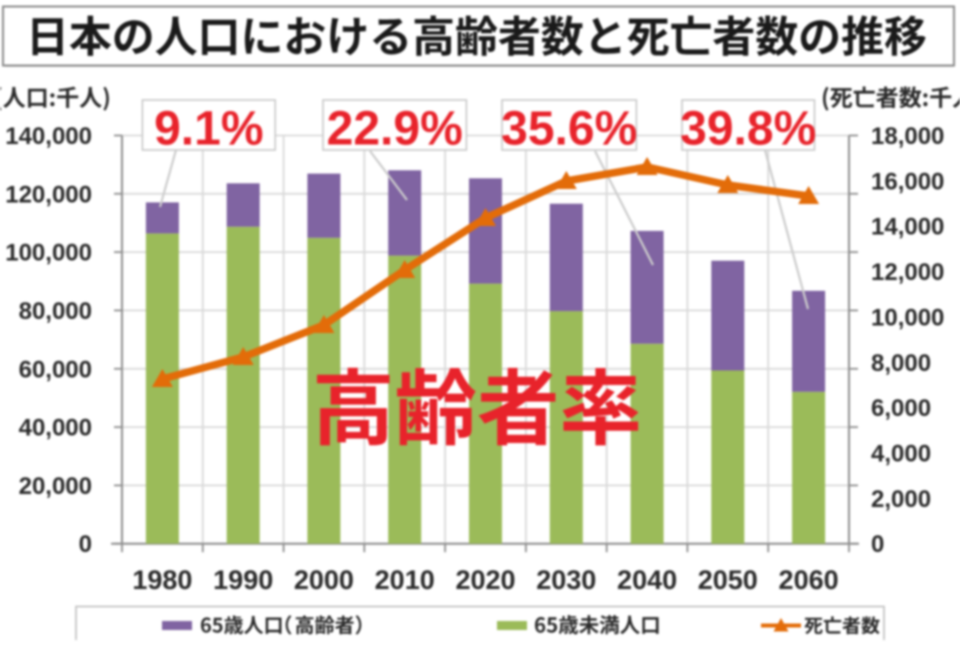 Image resolution: width=960 pixels, height=645 pixels. What do you see at coordinates (728, 580) in the screenshot?
I see `svg-text: 2050` at bounding box center [728, 580].